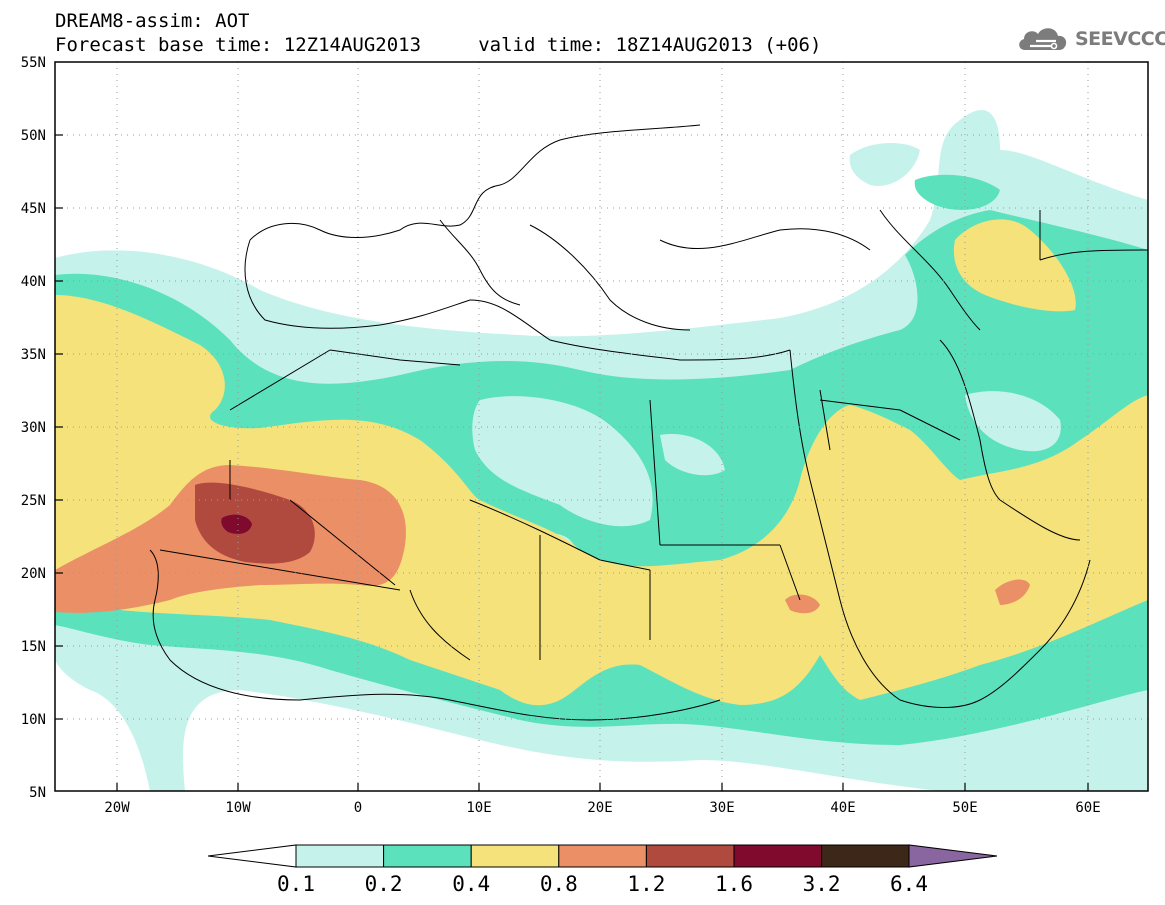 This screenshot has height=905, width=1165. I want to click on colorbar-label: 0.4, so click(471, 884).